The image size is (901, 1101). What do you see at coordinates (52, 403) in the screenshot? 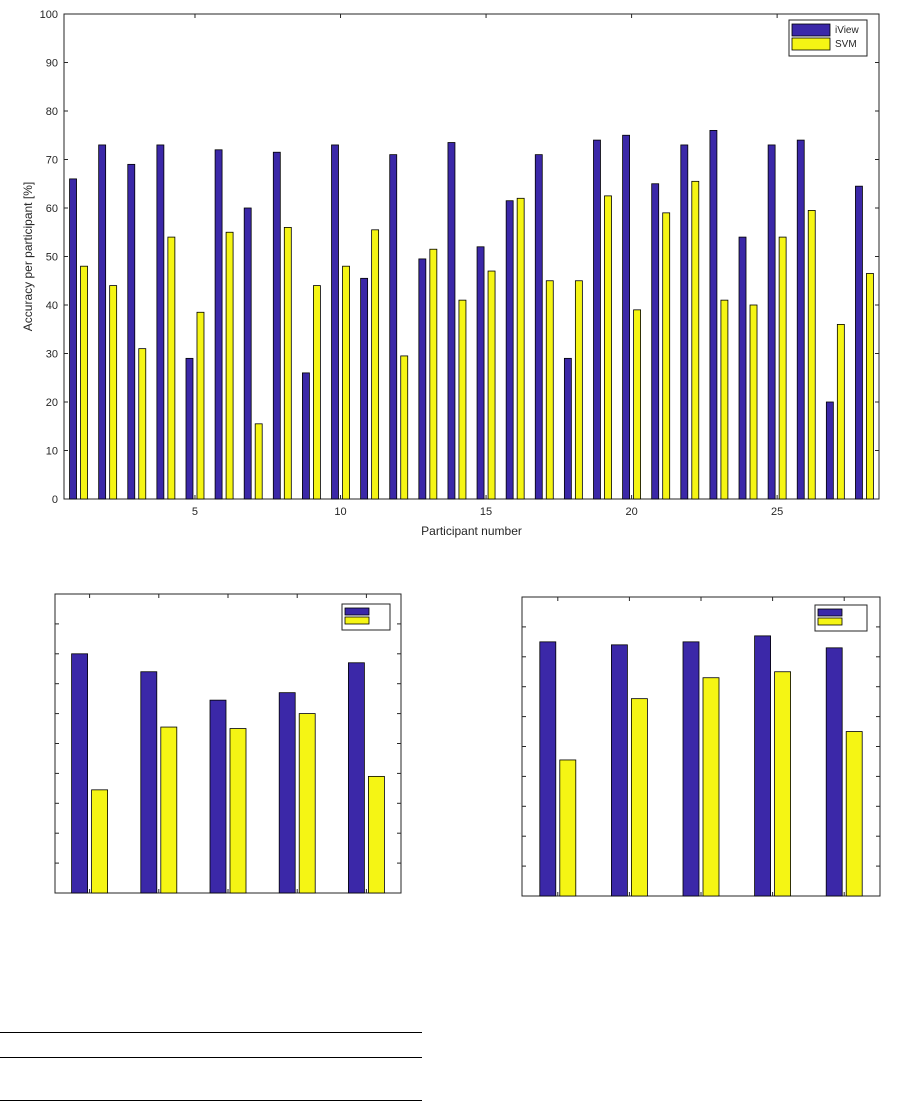
I see `ytick-label: 20` at bounding box center [52, 403].